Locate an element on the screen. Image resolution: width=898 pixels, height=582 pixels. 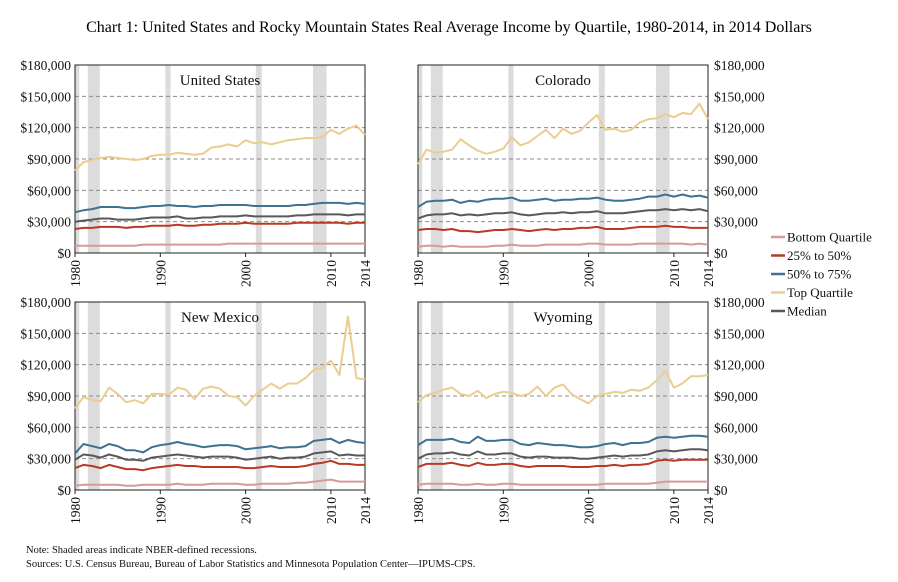
panel-title: Wyoming is located at coordinates (563, 318).